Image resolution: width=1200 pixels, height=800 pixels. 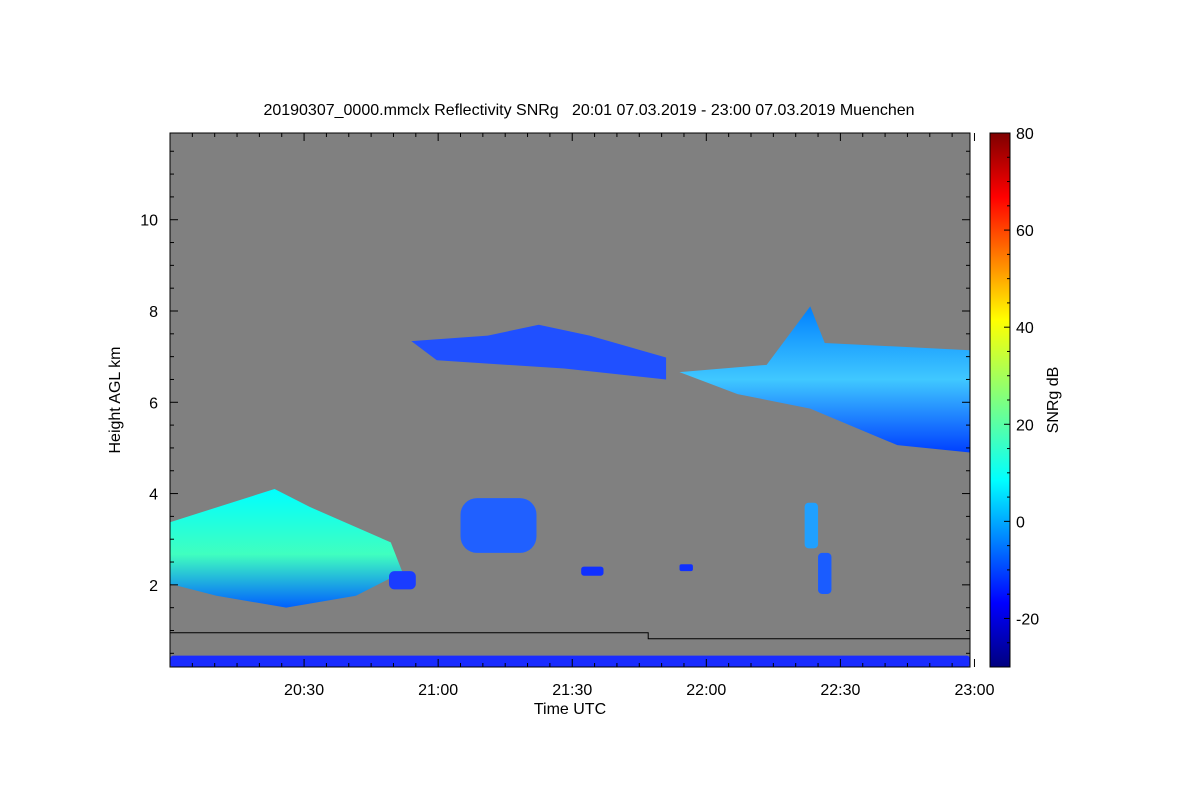 What do you see at coordinates (149, 221) in the screenshot?
I see `y-tick-label: 10` at bounding box center [149, 221].